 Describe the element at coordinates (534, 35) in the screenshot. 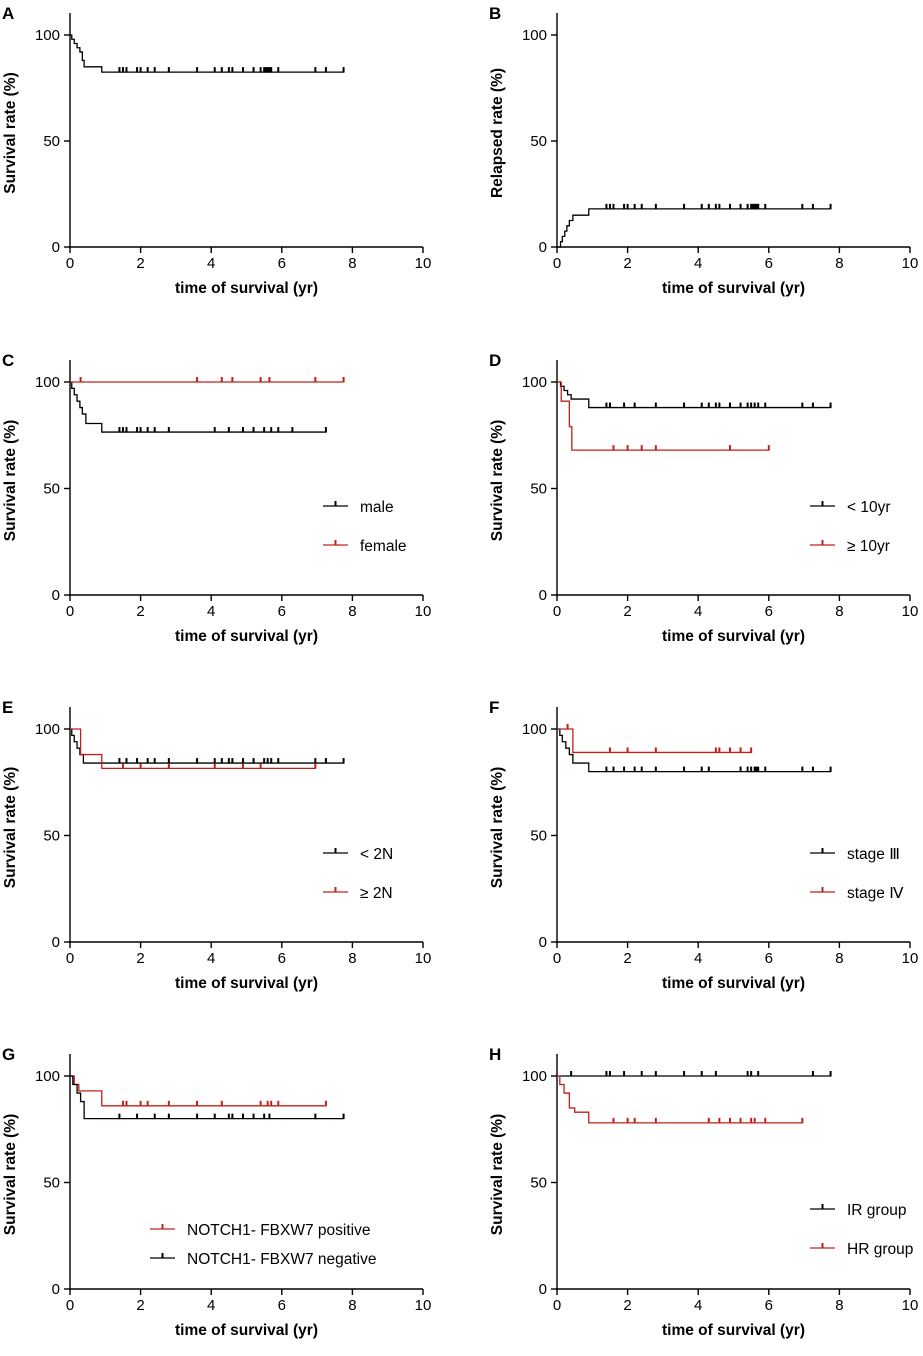

I see `panel-b-y-tick-label: 100` at that location.